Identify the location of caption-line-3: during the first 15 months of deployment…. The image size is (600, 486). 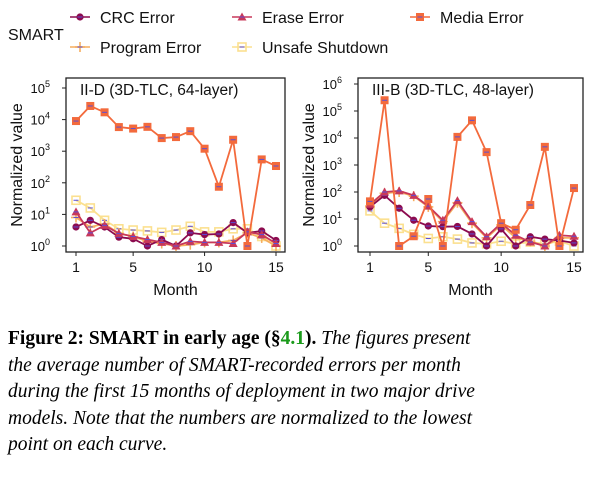
(241, 391).